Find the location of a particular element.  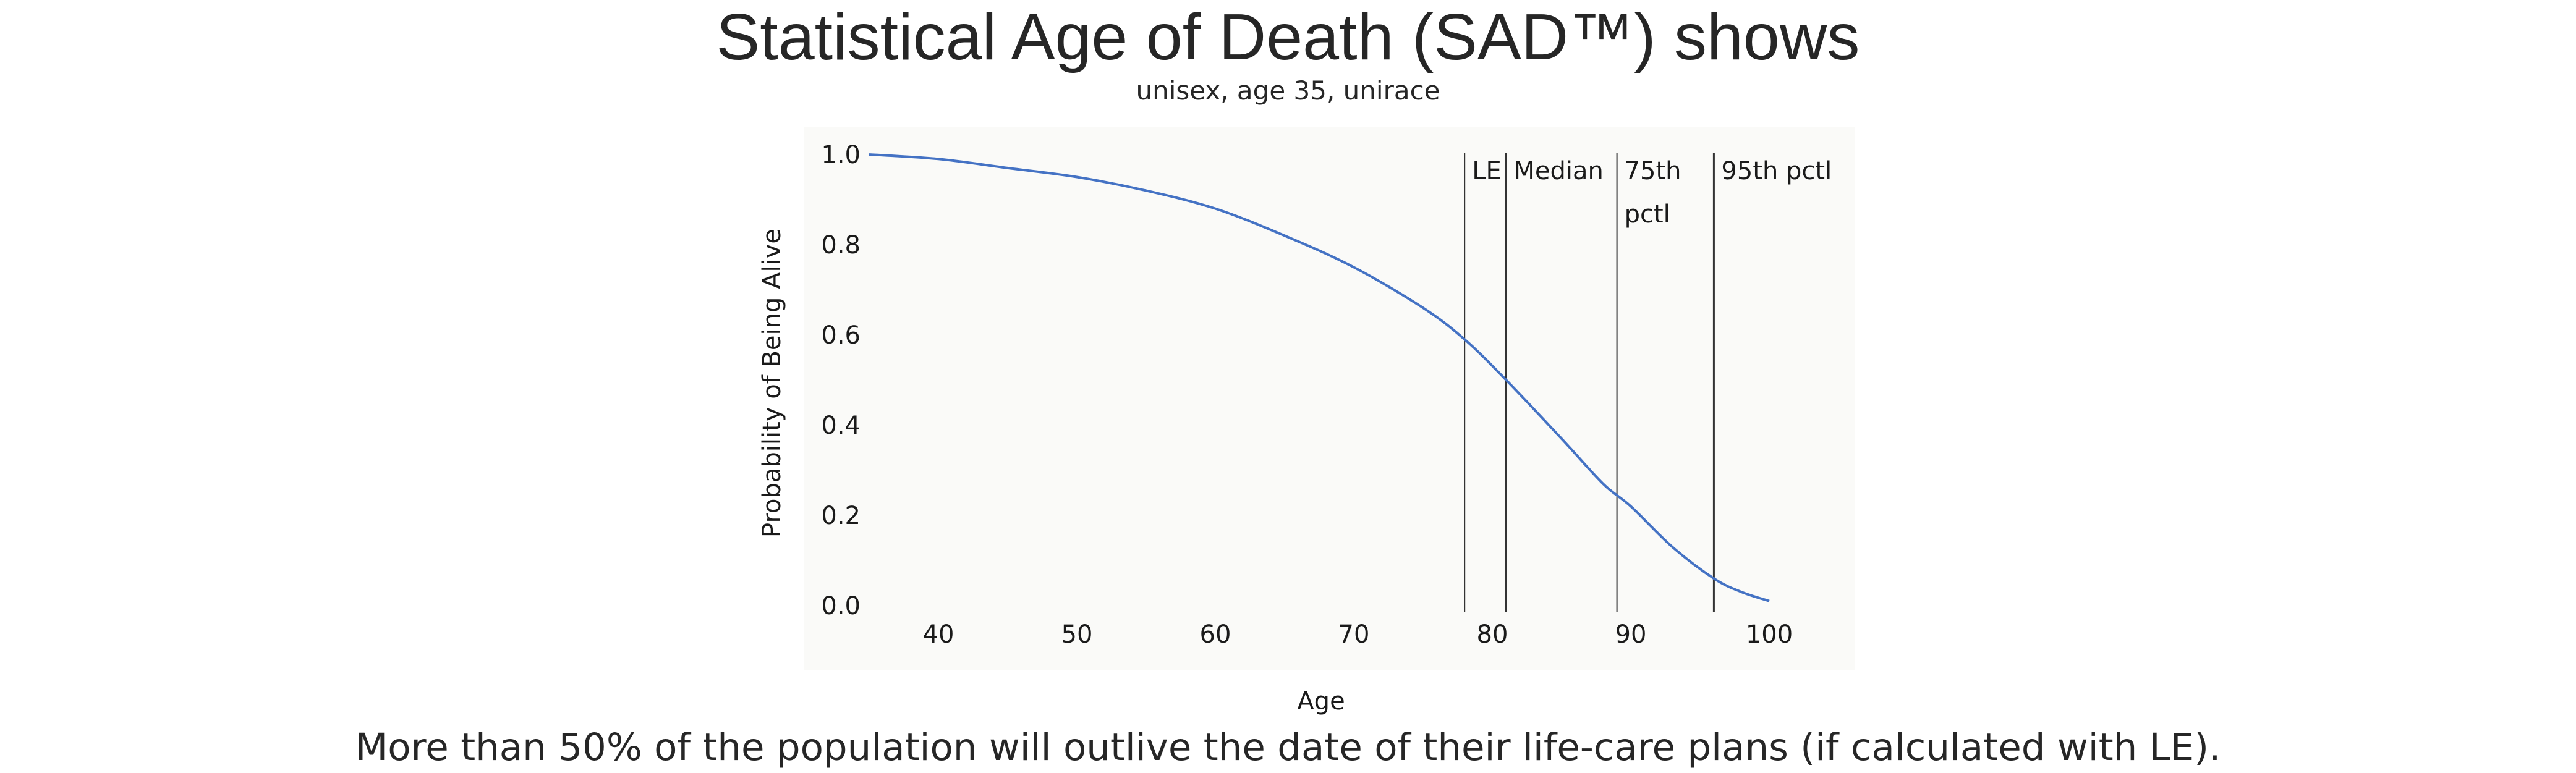

x-axis-label: Age is located at coordinates (1321, 701).